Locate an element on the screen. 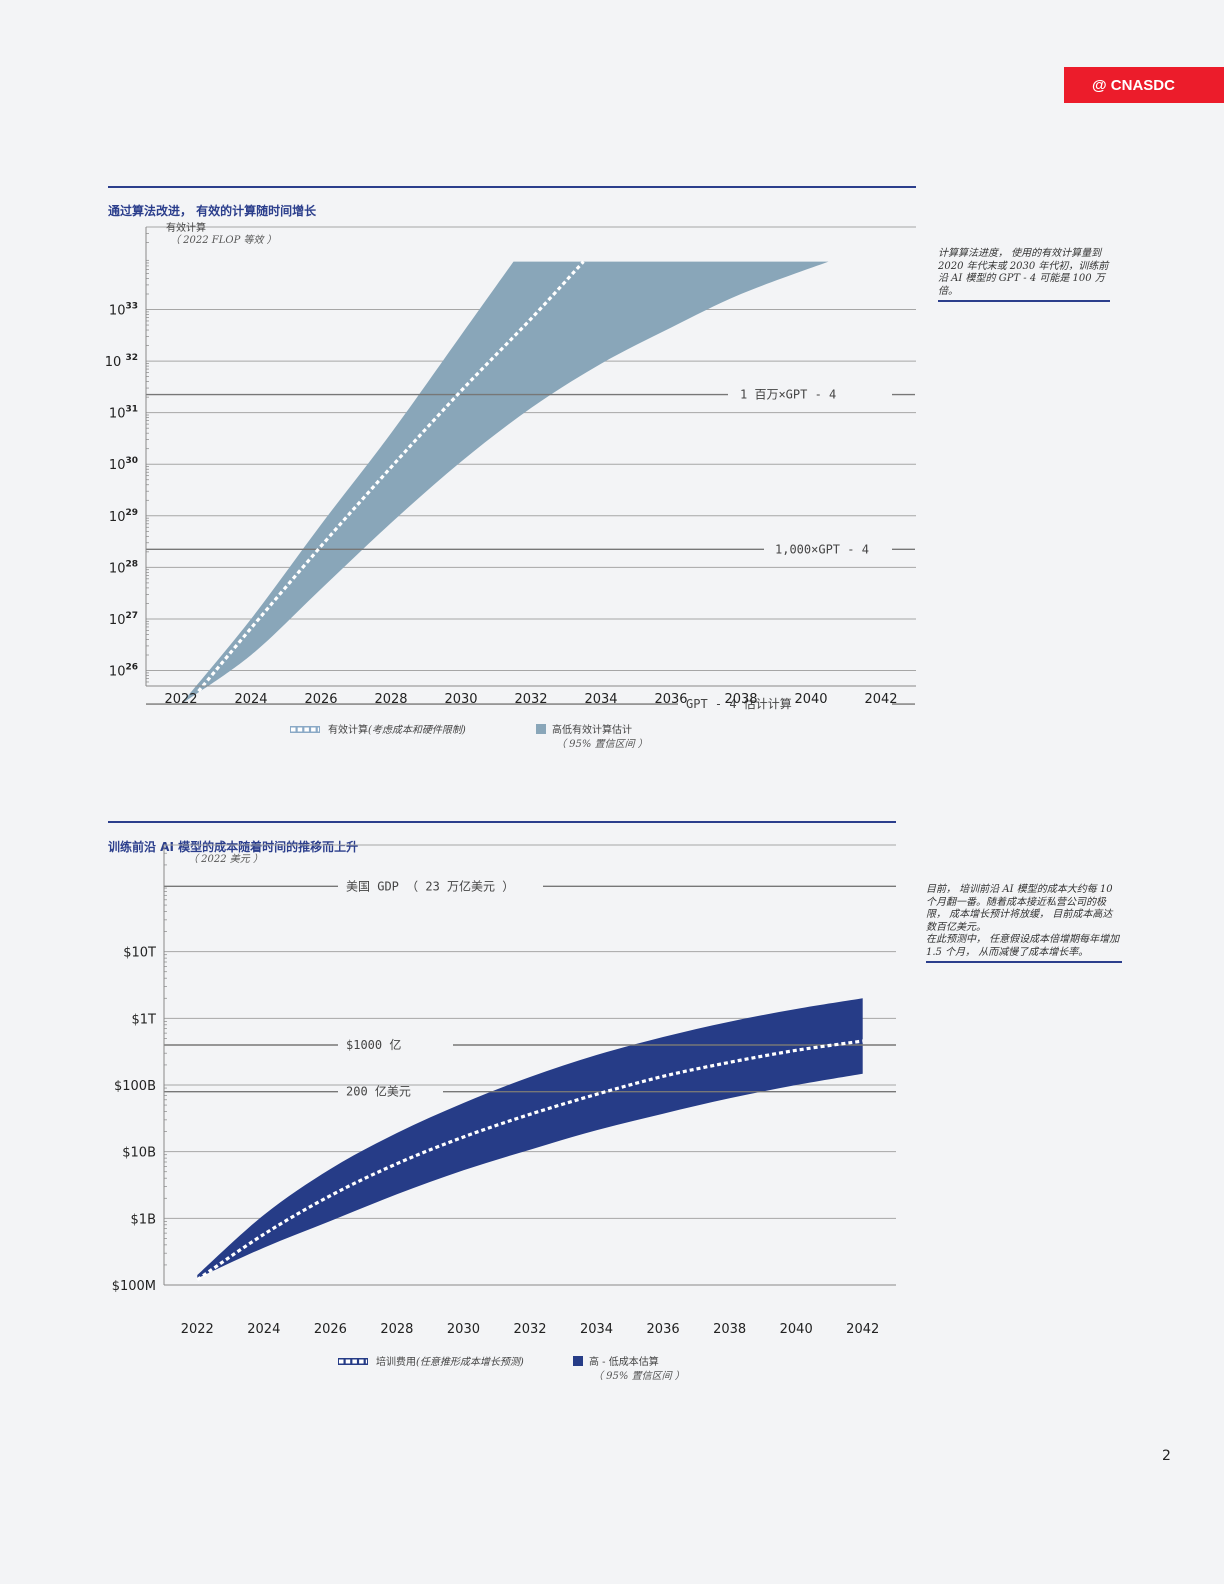 This screenshot has width=1224, height=1584. chart1-x-tick-label: 2038 is located at coordinates (740, 699).